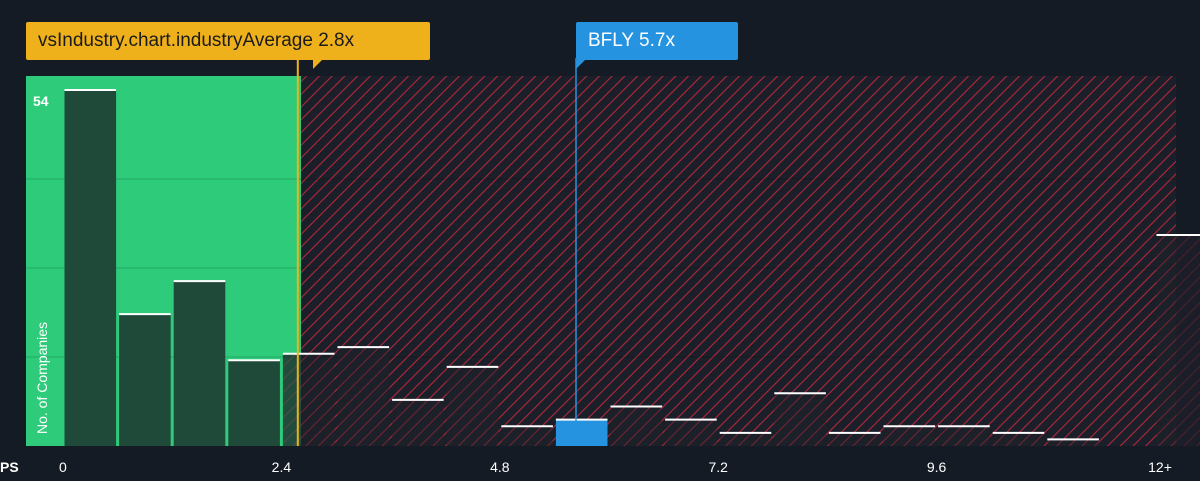  Describe the element at coordinates (9, 467) in the screenshot. I see `x-axis-label: PS` at that location.